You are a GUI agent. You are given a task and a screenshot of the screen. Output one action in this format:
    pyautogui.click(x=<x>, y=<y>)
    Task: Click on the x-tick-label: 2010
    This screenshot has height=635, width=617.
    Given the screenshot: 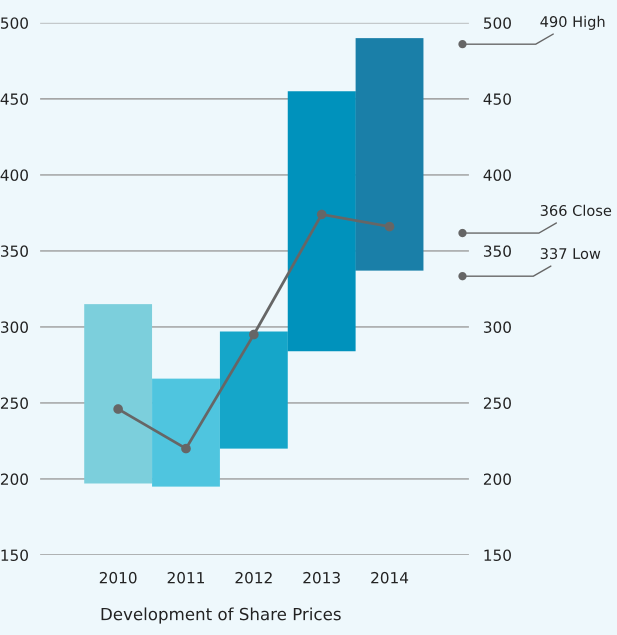 What is the action you would take?
    pyautogui.click(x=118, y=578)
    